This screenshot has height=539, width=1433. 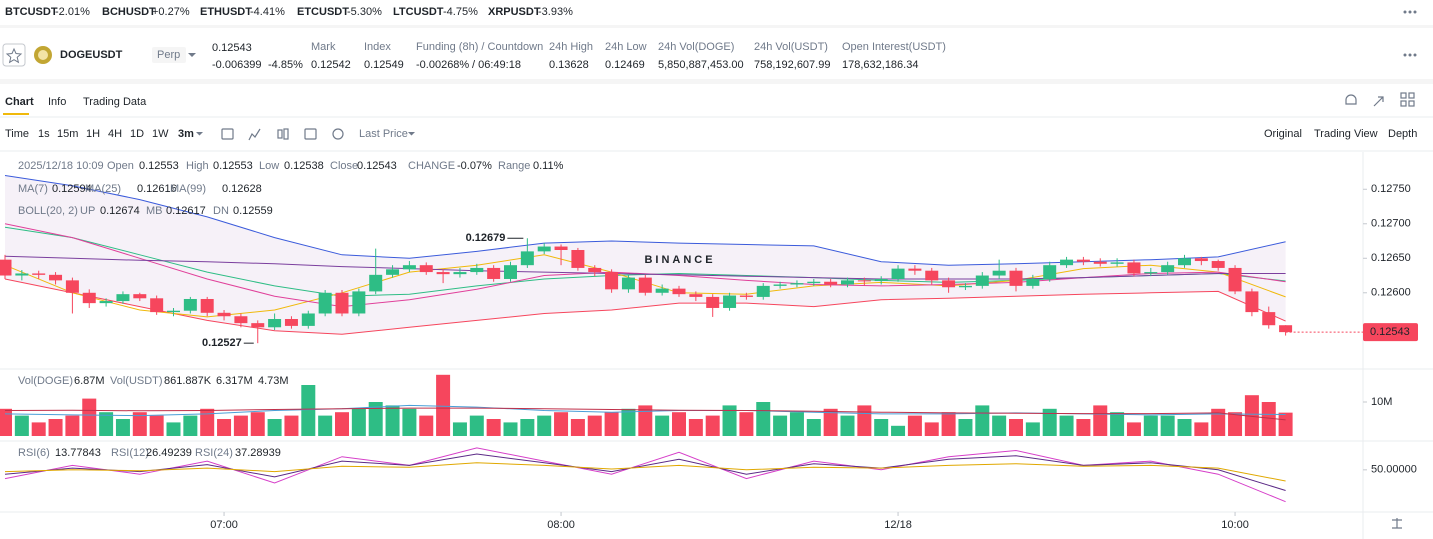 I want to click on stat-label: 24h Vol(DOGE), so click(x=696, y=47).